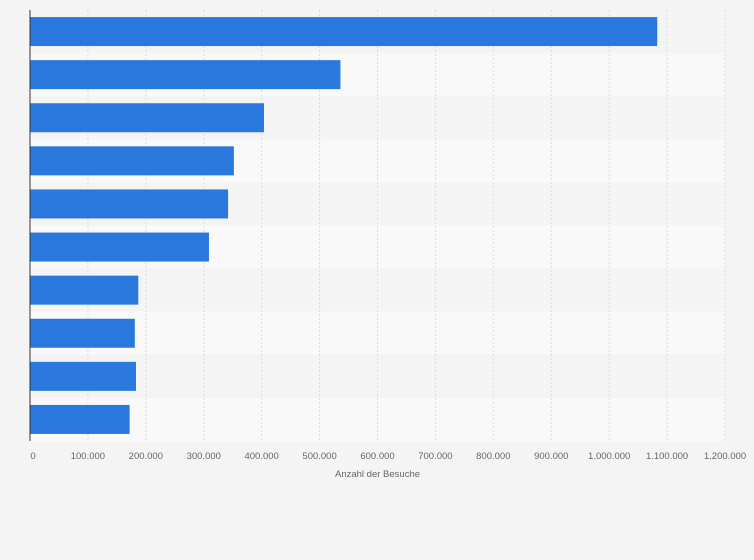 This screenshot has width=754, height=560. What do you see at coordinates (667, 456) in the screenshot?
I see `x-tick-label: 1.100.000` at bounding box center [667, 456].